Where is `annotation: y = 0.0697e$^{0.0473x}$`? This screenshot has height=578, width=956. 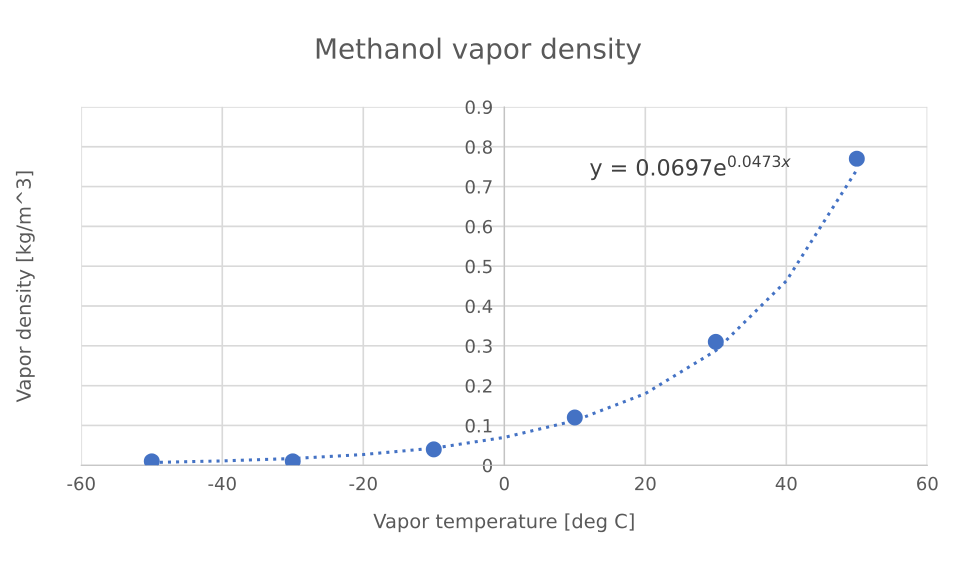 annotation: y = 0.0697e$^{0.0473x}$ is located at coordinates (690, 167).